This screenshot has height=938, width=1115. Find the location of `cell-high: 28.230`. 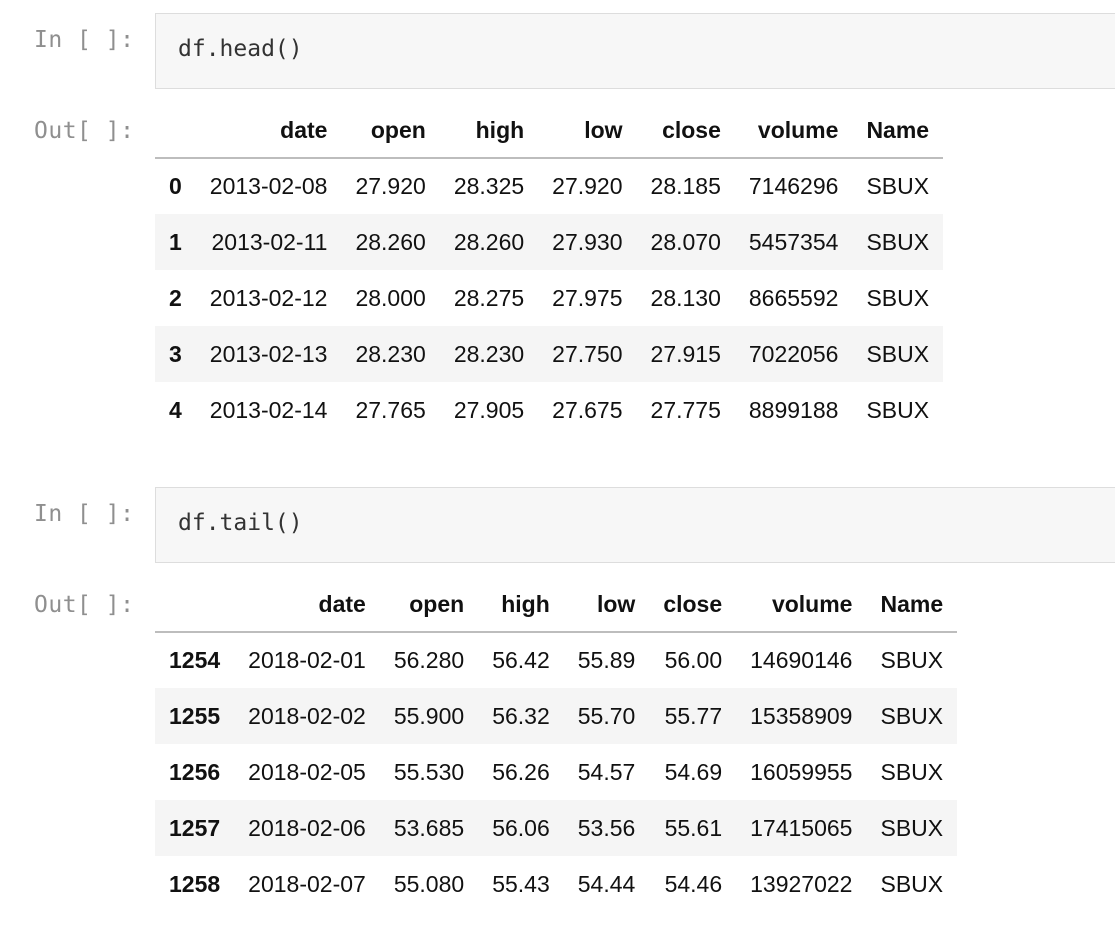

cell-high: 28.230 is located at coordinates (489, 353).